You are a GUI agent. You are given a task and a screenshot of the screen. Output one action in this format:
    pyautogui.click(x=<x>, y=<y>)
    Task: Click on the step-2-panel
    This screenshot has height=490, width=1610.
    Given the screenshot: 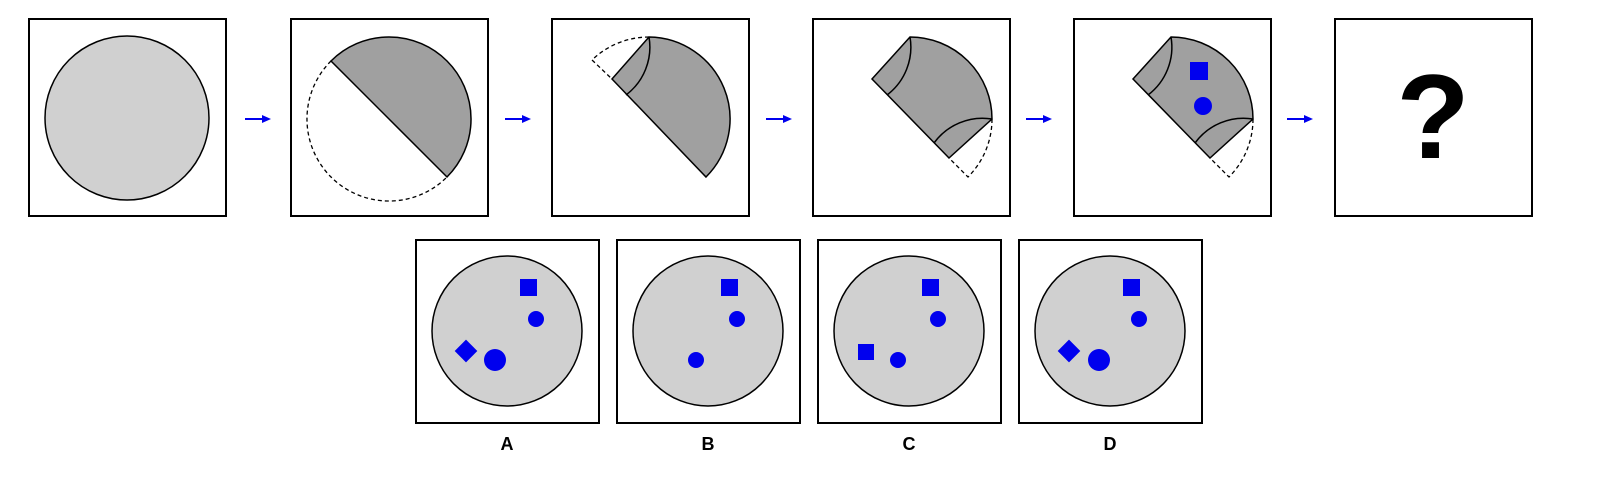 What is the action you would take?
    pyautogui.click(x=389, y=117)
    